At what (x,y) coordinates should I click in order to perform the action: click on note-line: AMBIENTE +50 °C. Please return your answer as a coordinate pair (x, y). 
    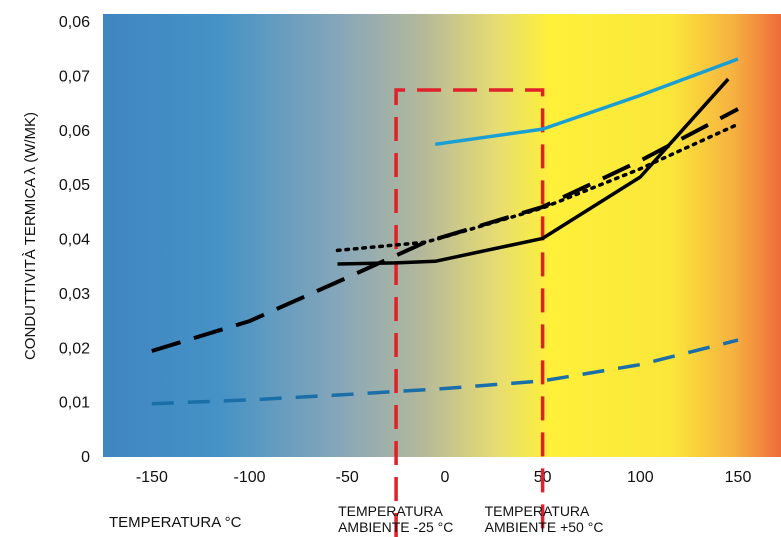
    Looking at the image, I should click on (544, 527).